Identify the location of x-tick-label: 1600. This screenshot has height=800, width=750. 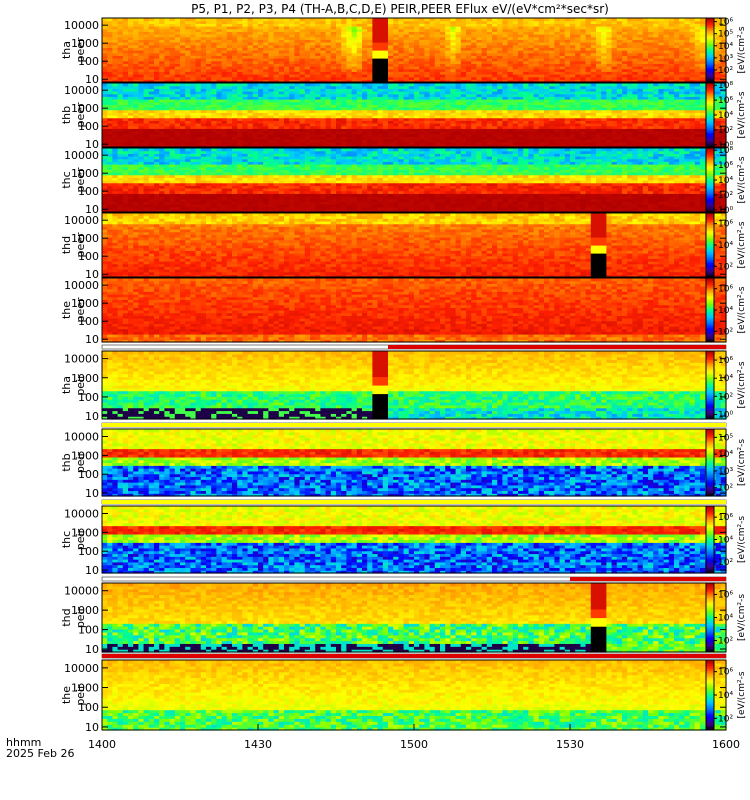
(726, 744).